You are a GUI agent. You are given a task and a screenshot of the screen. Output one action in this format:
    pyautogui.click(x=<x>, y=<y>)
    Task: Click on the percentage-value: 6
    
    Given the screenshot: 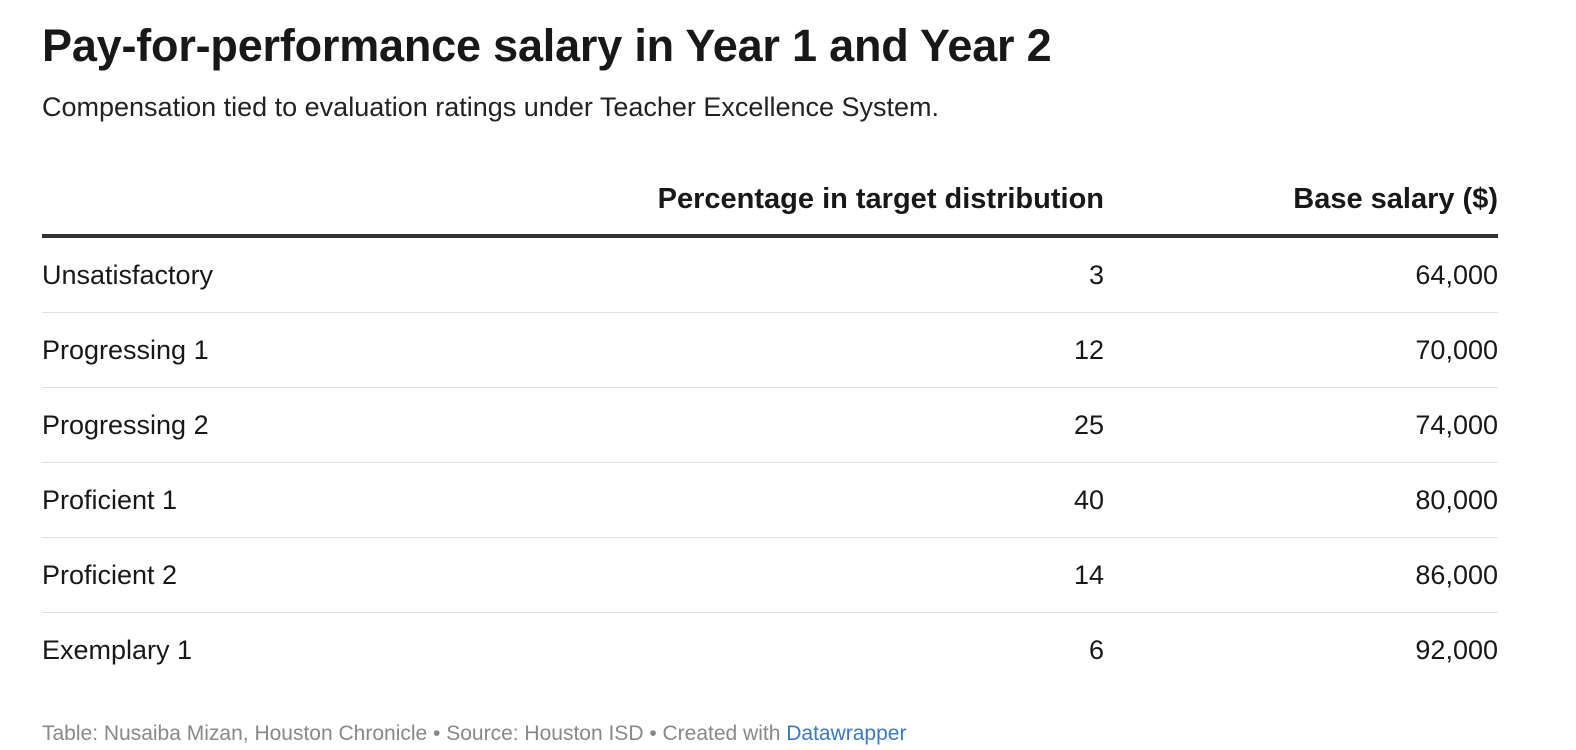 What is the action you would take?
    pyautogui.click(x=1096, y=650)
    